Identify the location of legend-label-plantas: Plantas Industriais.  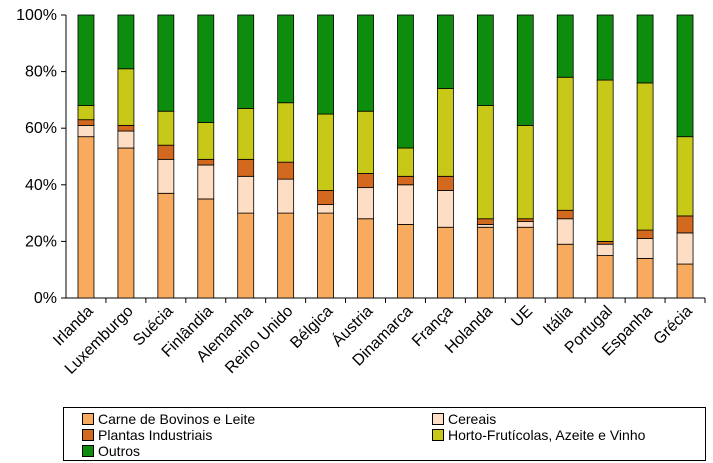
(155, 435).